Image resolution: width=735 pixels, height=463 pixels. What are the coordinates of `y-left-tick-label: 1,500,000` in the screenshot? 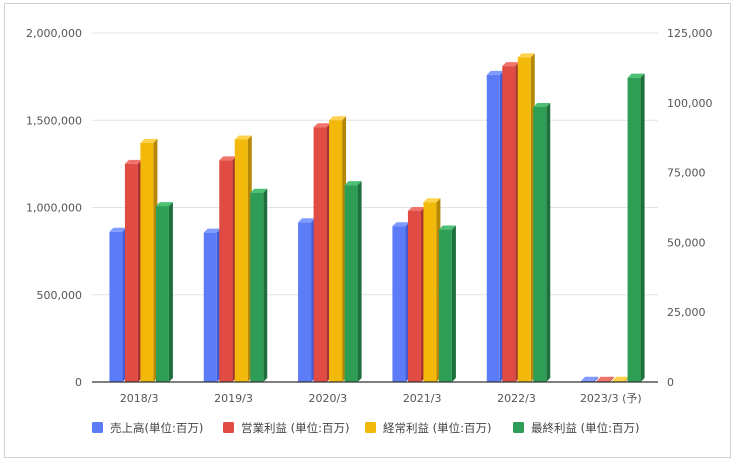 It's located at (54, 120).